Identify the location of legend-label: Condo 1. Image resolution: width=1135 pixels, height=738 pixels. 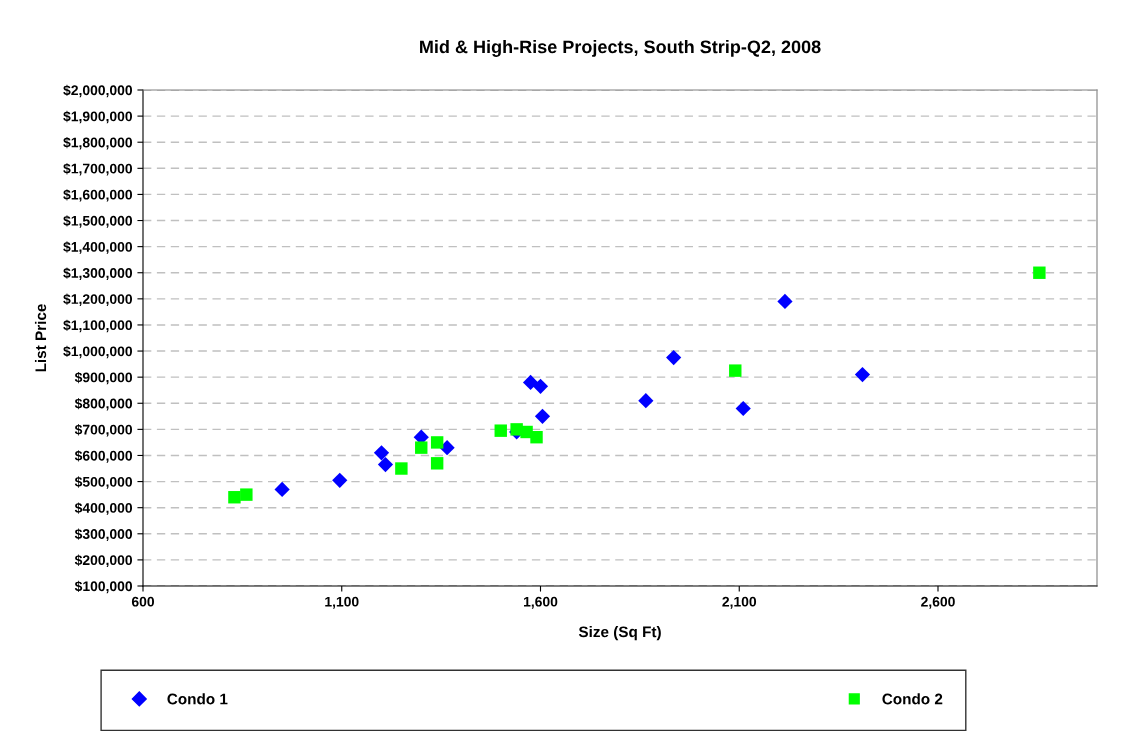
(197, 699).